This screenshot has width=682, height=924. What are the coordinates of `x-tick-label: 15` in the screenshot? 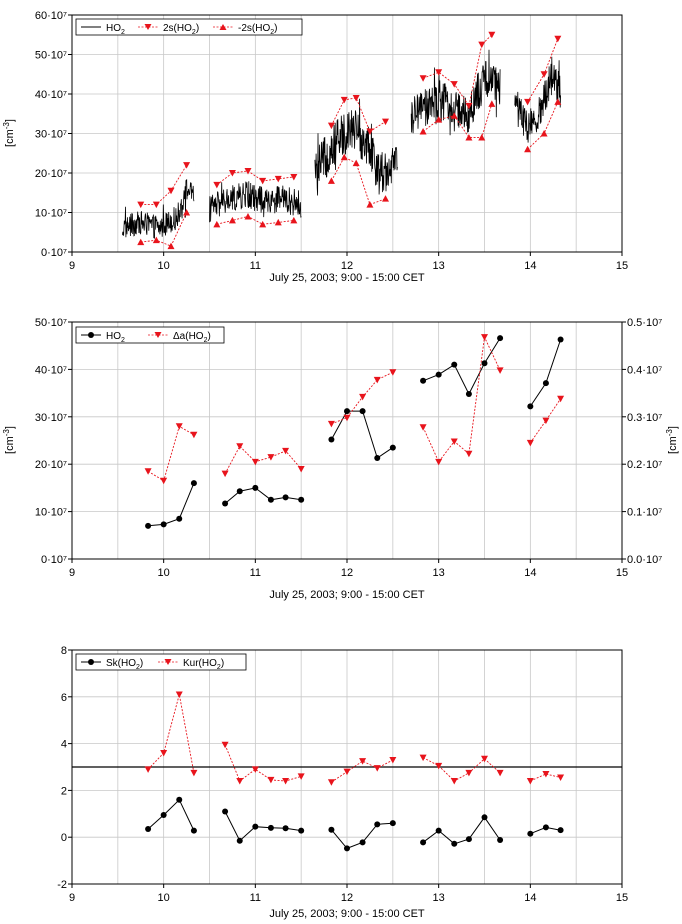 It's located at (622, 898).